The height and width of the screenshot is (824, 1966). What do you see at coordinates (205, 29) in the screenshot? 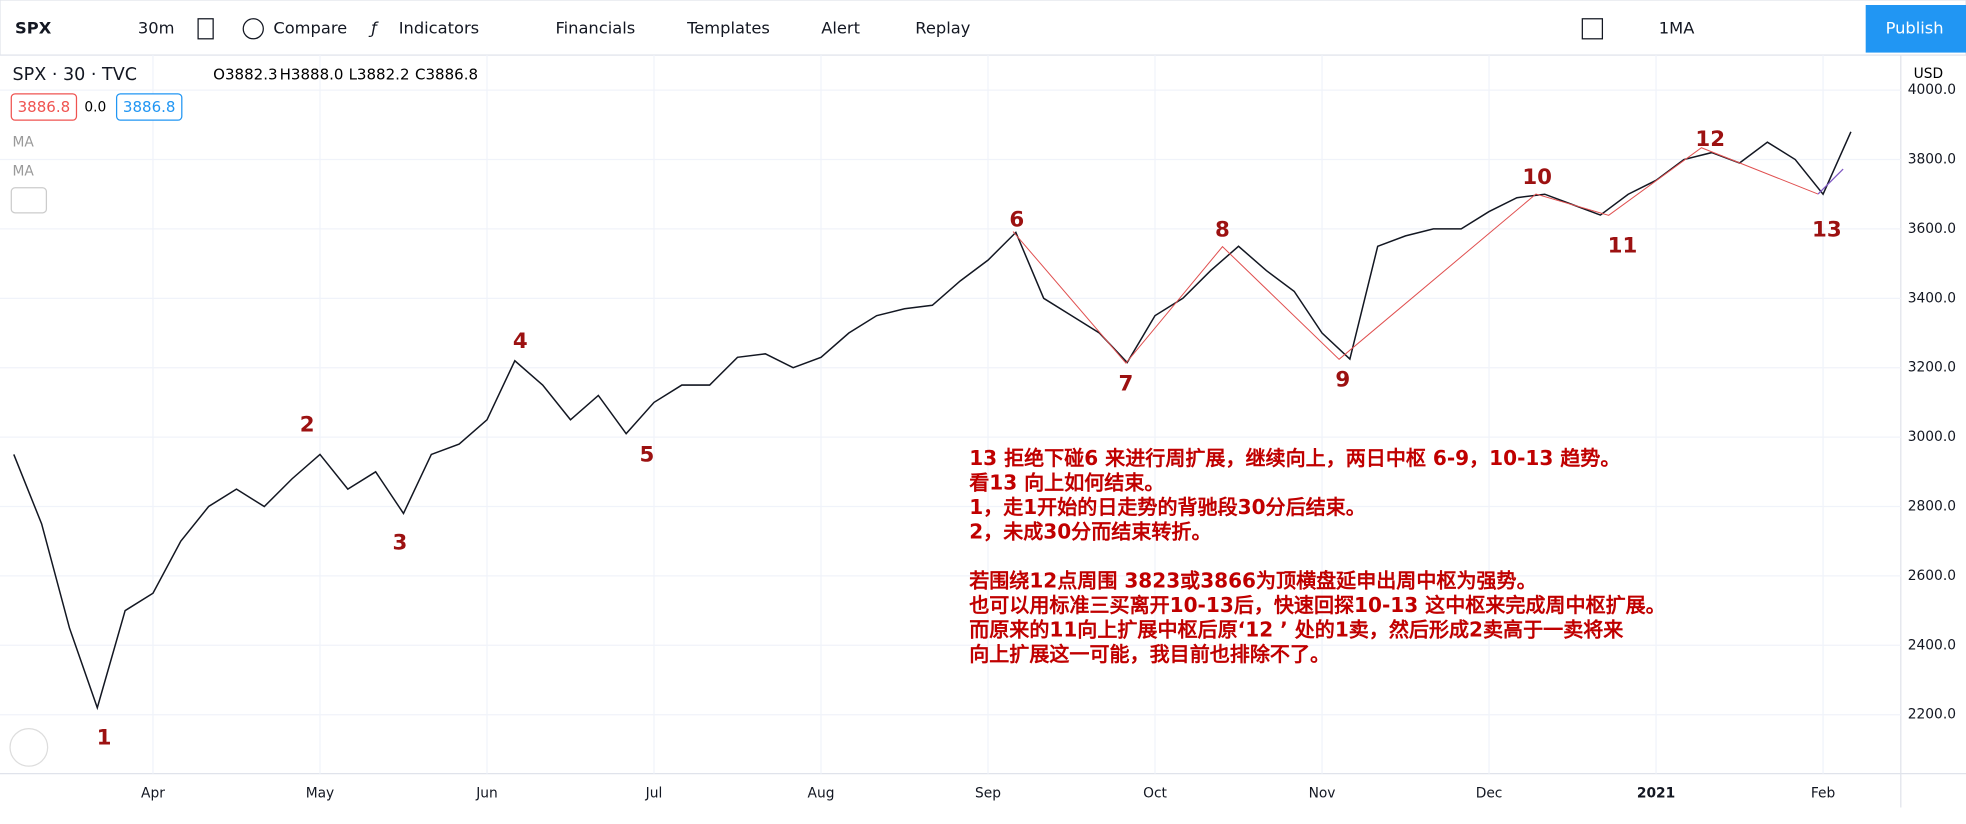
I see `chart-type-icon` at bounding box center [205, 29].